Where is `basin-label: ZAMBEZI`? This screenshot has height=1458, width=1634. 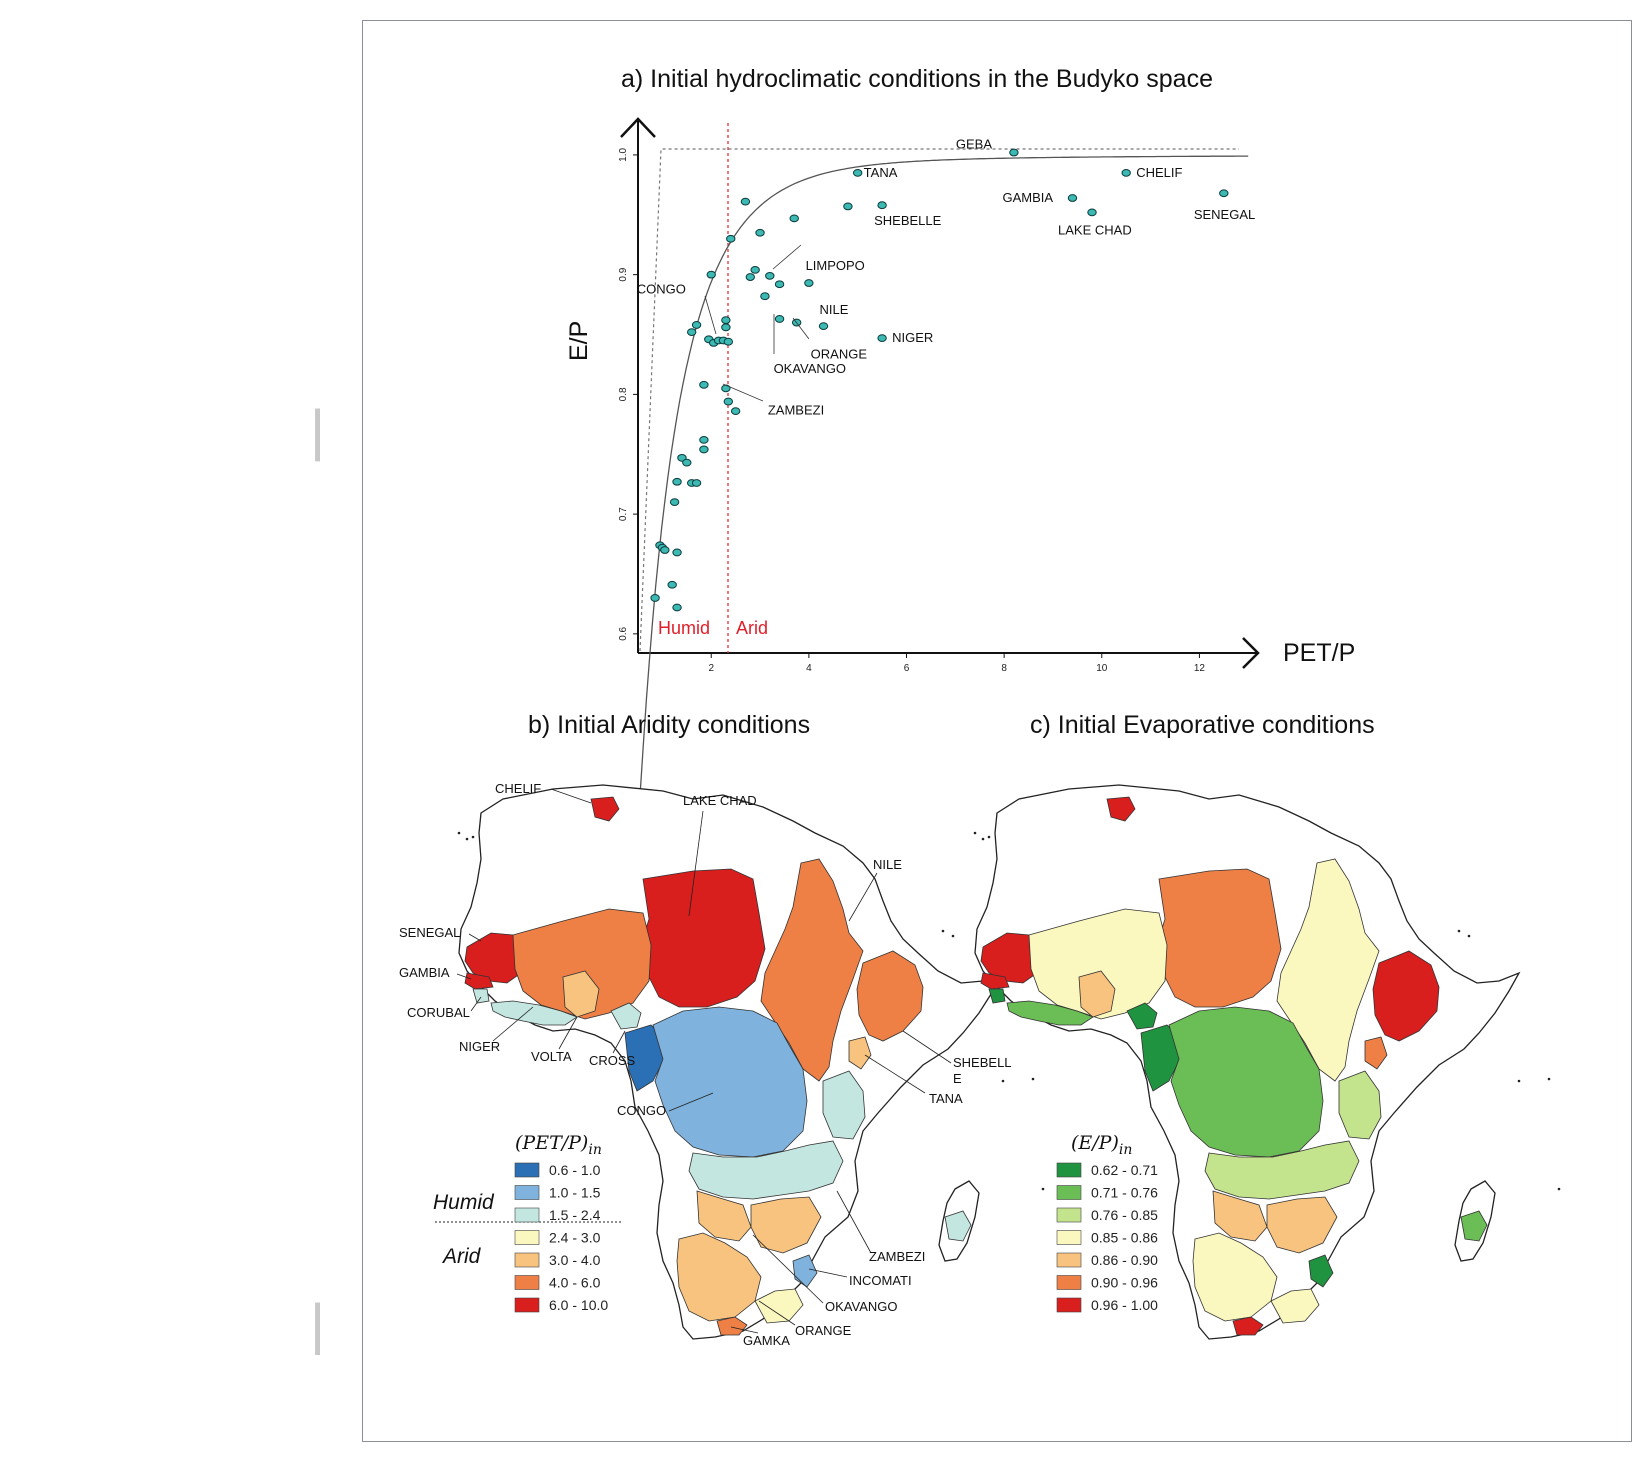
basin-label: ZAMBEZI is located at coordinates (897, 1256).